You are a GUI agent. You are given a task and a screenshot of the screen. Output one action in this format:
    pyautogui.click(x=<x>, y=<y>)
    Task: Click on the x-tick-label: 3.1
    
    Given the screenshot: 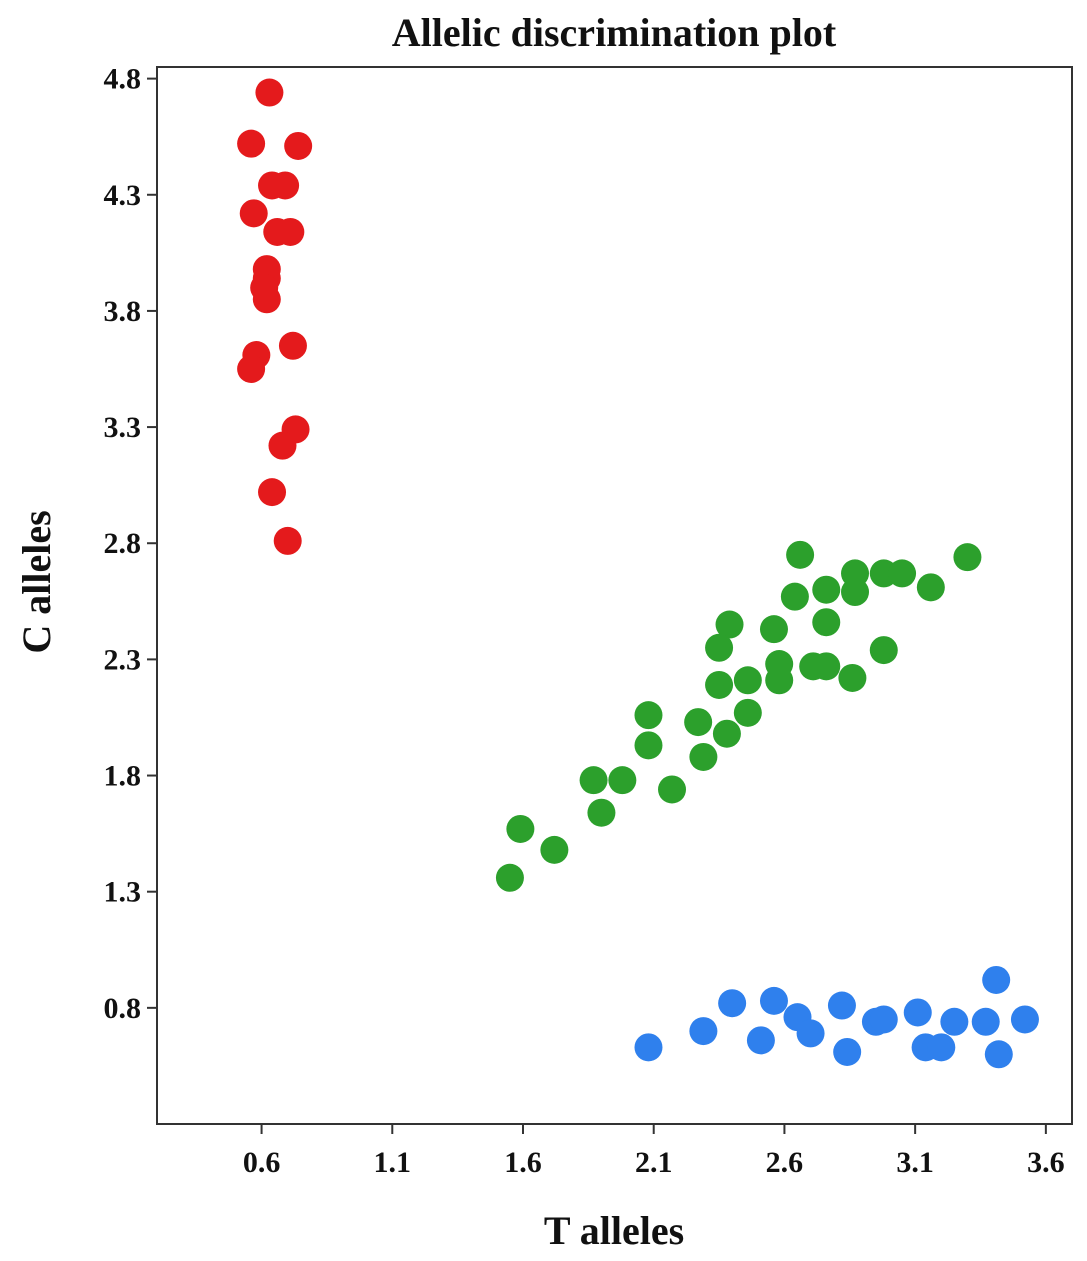 What is the action you would take?
    pyautogui.click(x=915, y=1162)
    